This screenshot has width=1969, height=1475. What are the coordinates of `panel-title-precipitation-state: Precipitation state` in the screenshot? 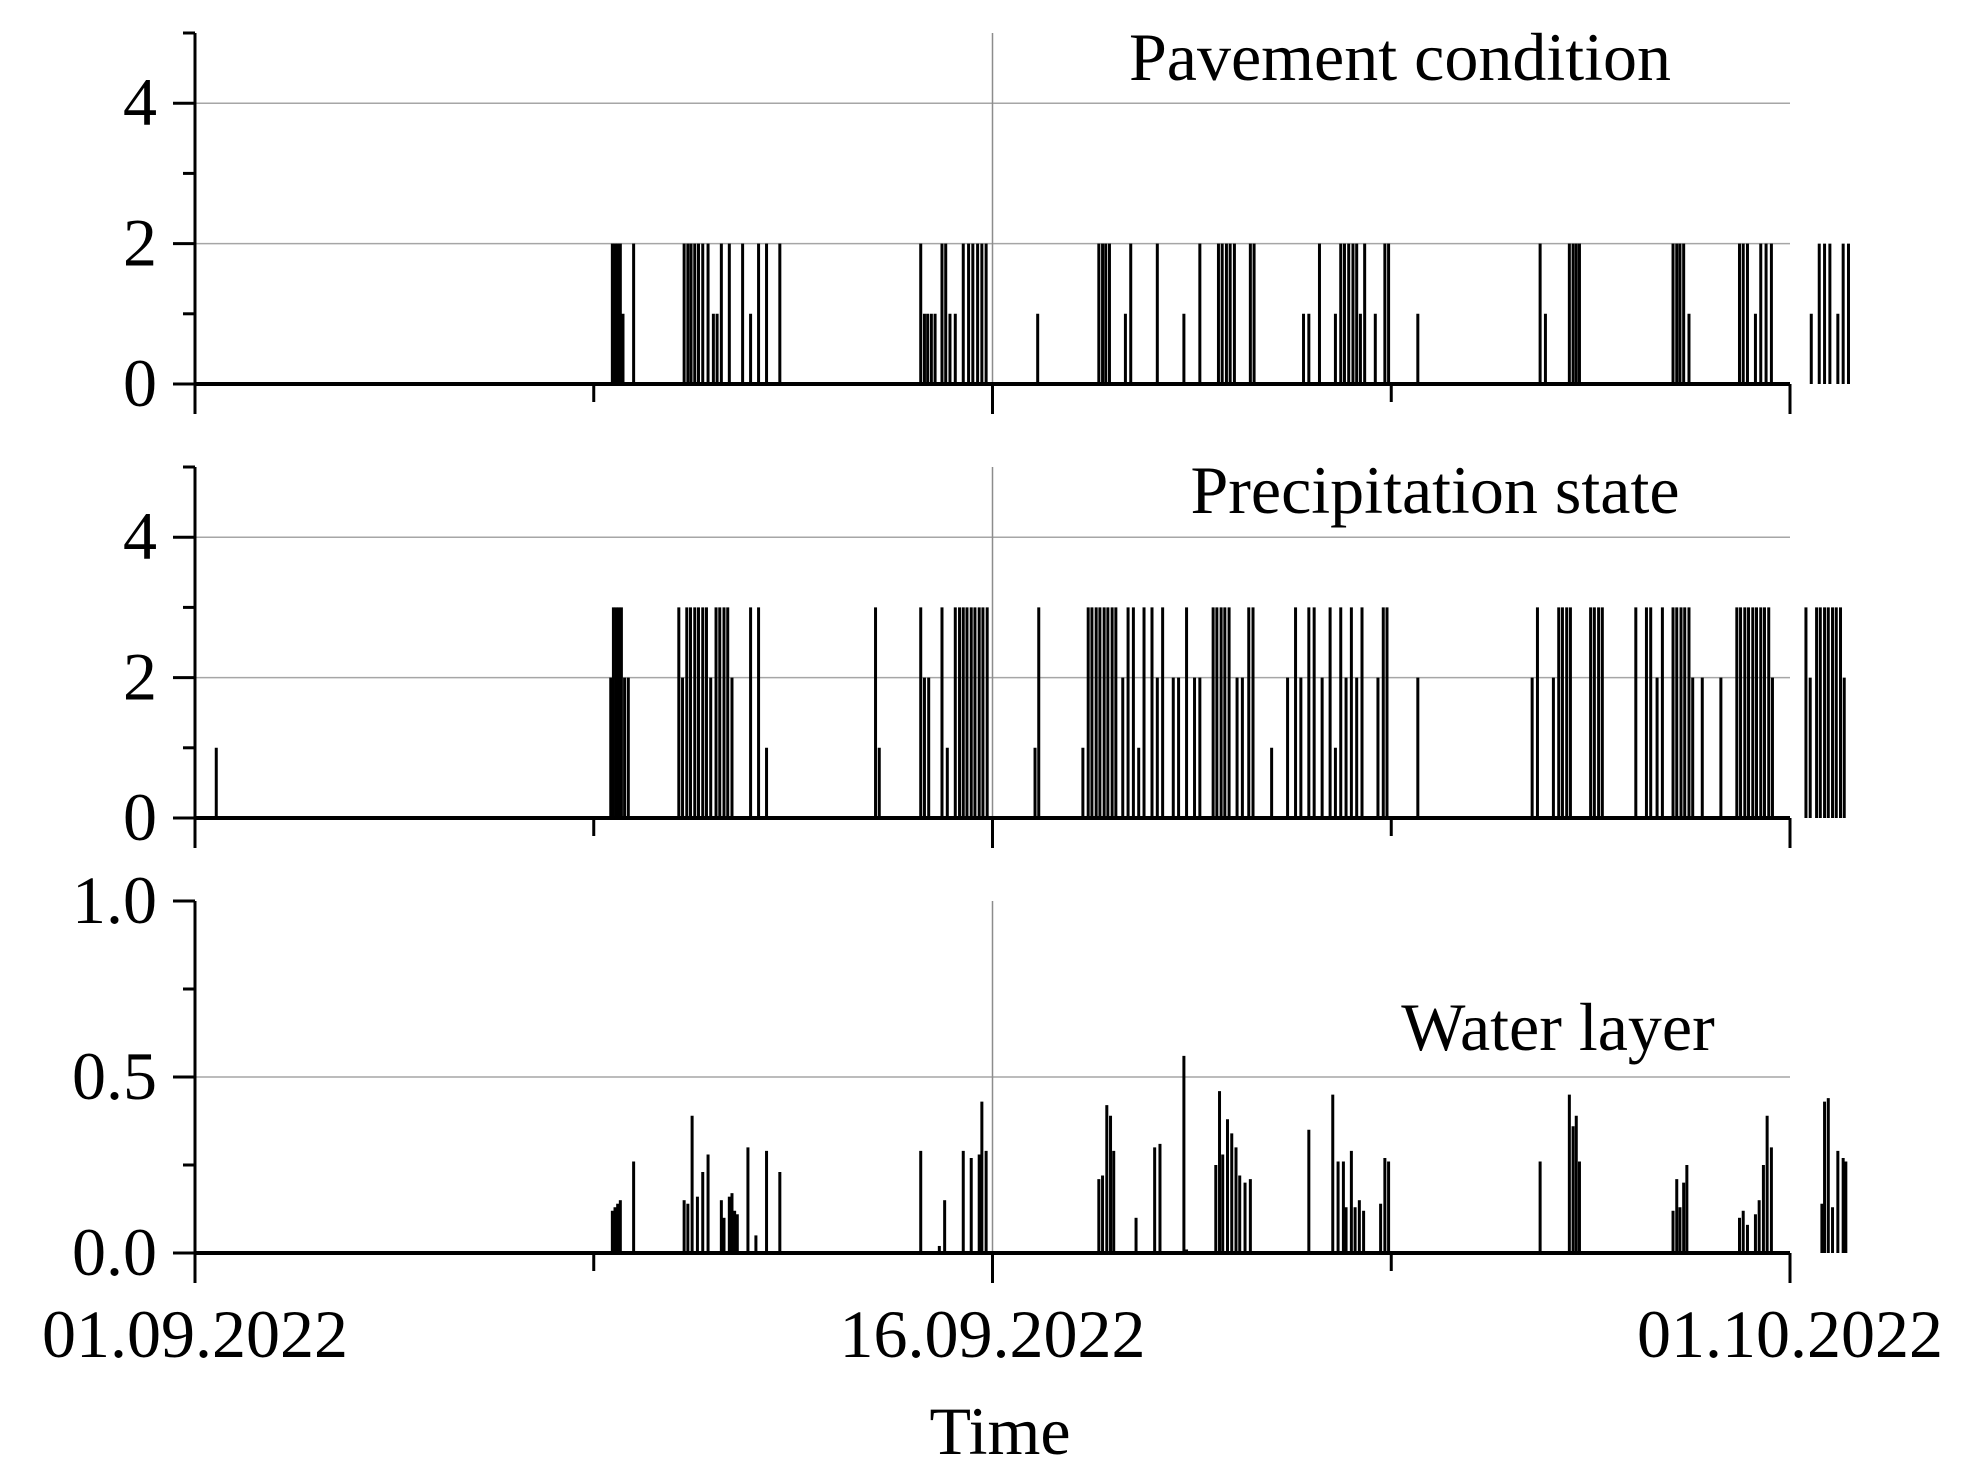 It's located at (1434, 490).